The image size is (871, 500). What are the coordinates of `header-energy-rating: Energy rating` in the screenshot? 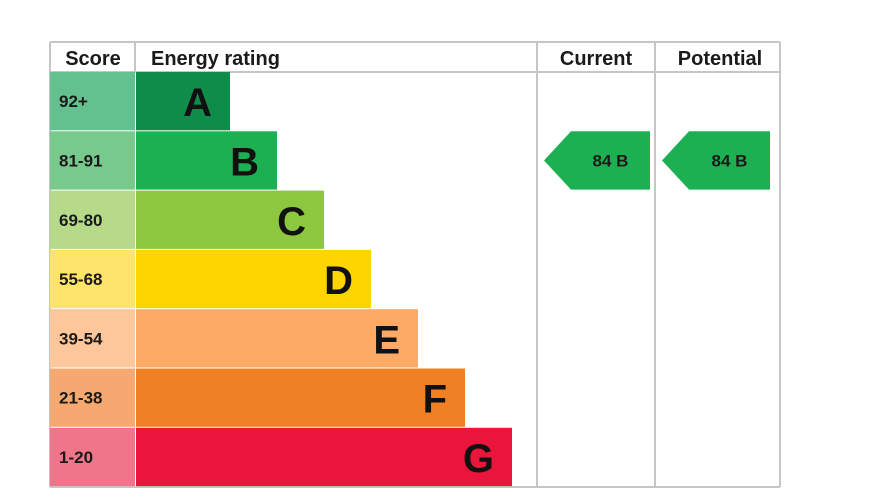 It's located at (215, 59).